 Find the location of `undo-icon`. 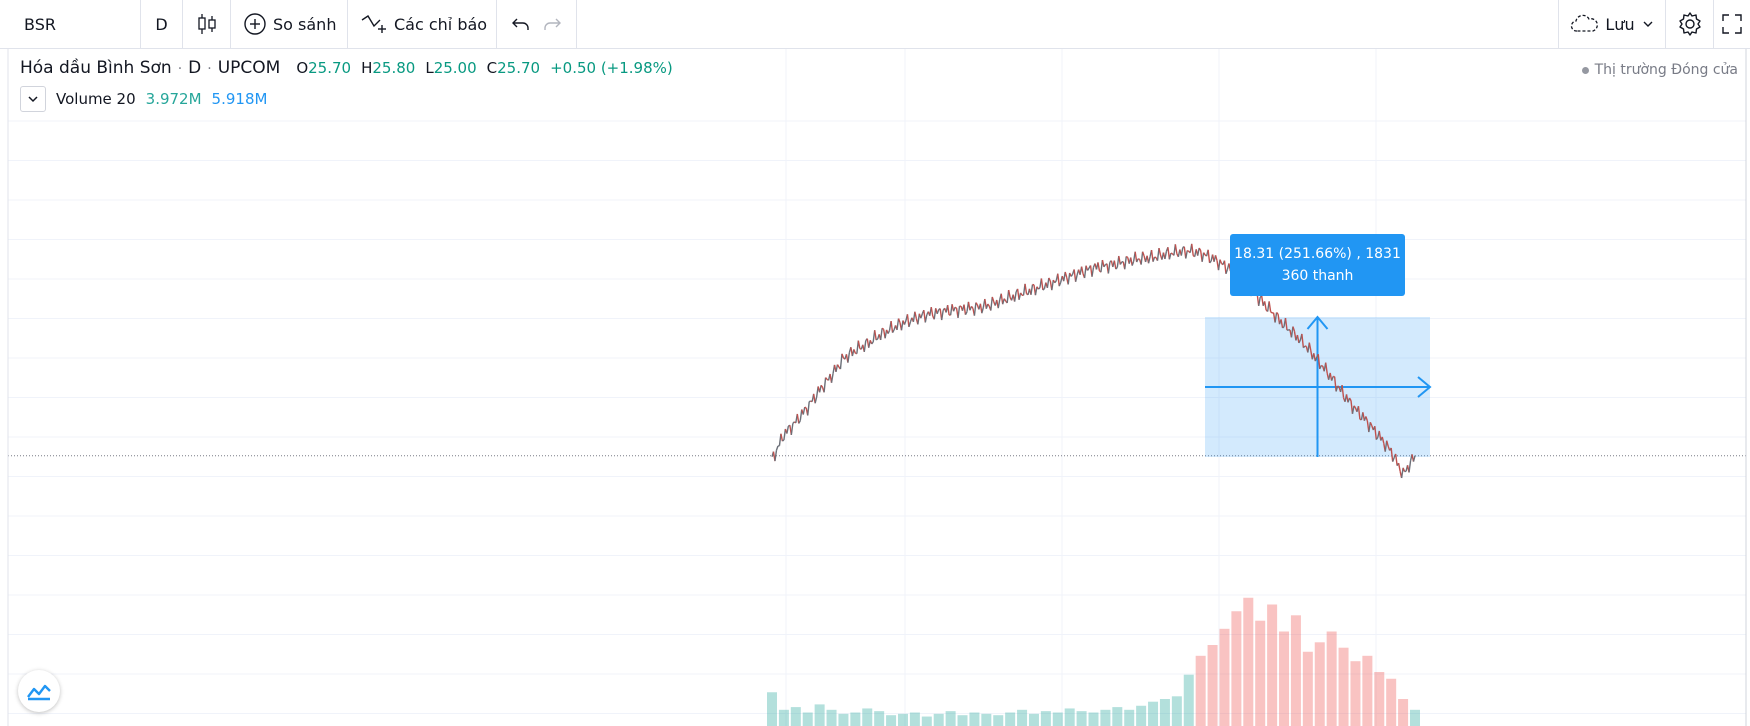

undo-icon is located at coordinates (521, 24).